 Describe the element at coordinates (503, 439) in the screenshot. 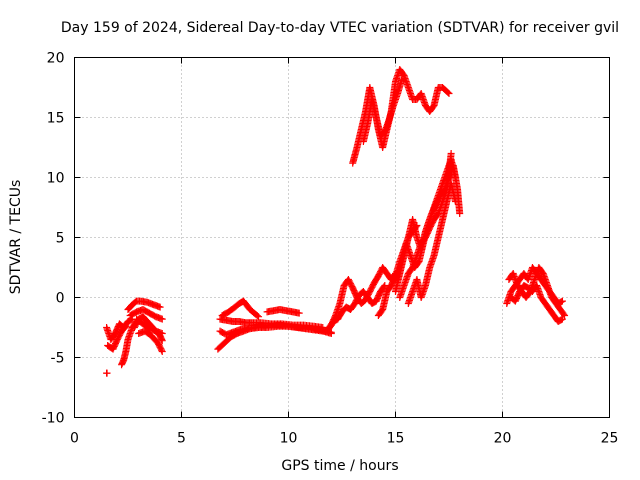

I see `x-tick-label: 20` at that location.